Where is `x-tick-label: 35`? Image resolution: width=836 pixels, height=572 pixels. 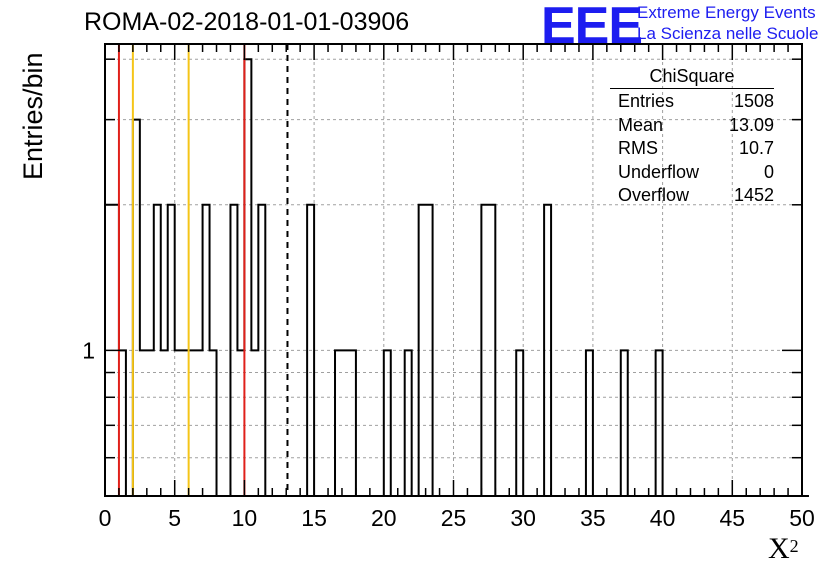
x-tick-label: 35 is located at coordinates (593, 518).